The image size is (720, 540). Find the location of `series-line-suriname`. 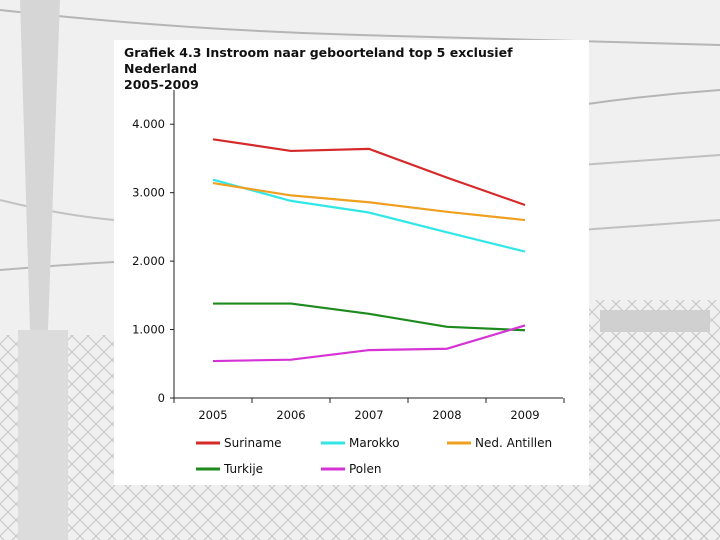

series-line-suriname is located at coordinates (369, 172).